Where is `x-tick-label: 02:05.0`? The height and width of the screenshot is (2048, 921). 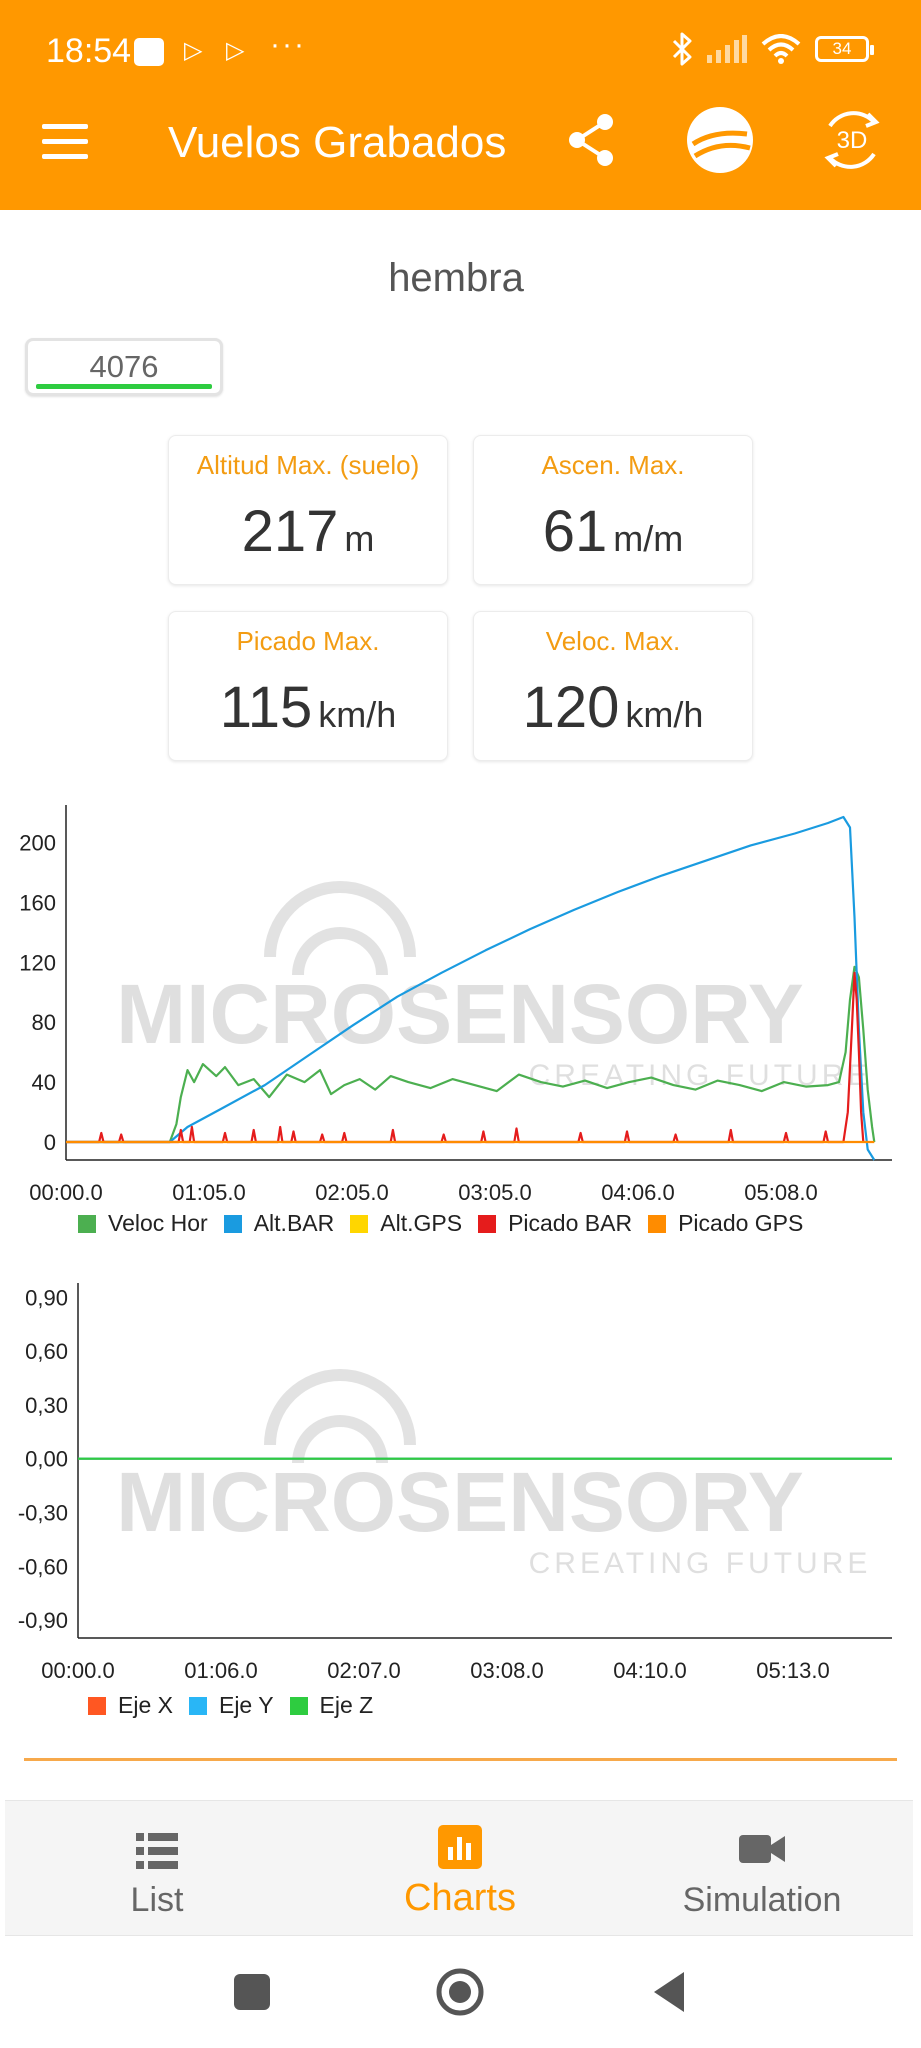
x-tick-label: 02:05.0 is located at coordinates (351, 1192).